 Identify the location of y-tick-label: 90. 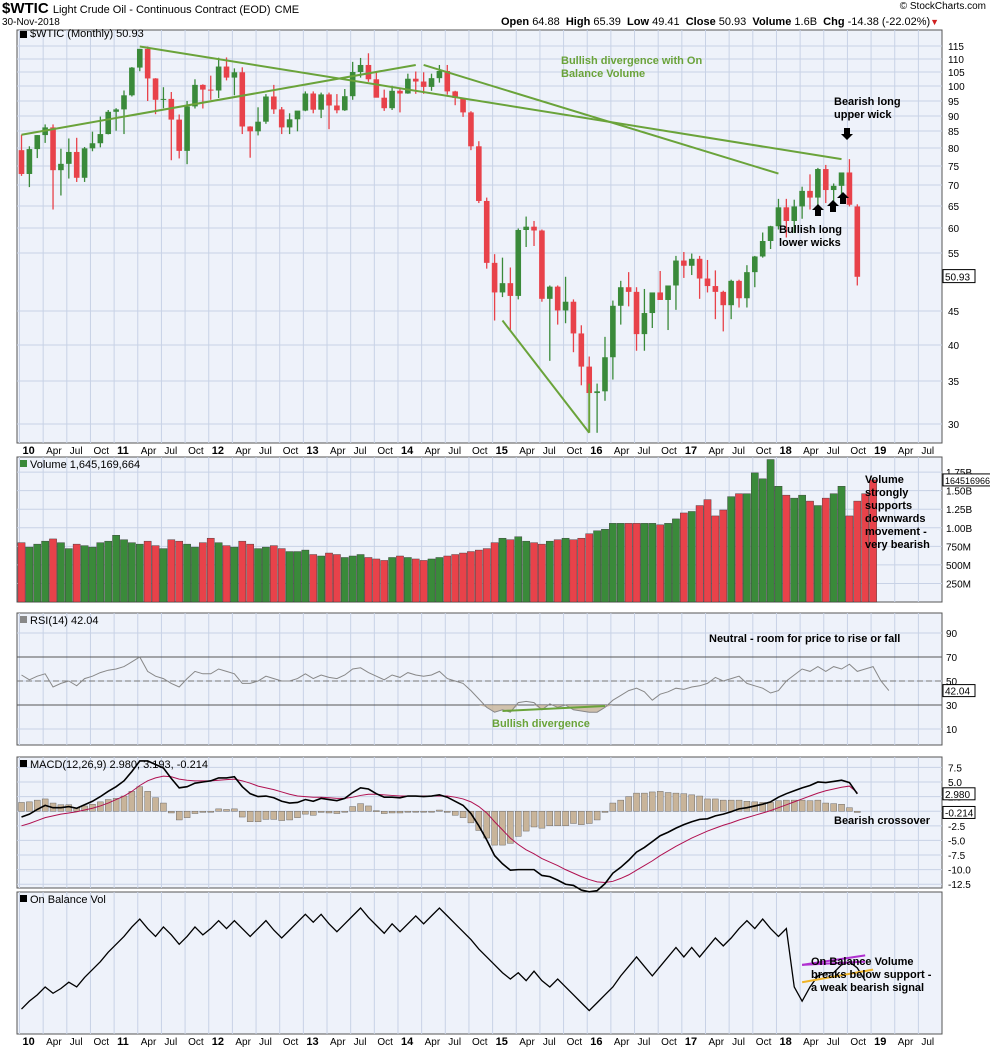
(954, 117).